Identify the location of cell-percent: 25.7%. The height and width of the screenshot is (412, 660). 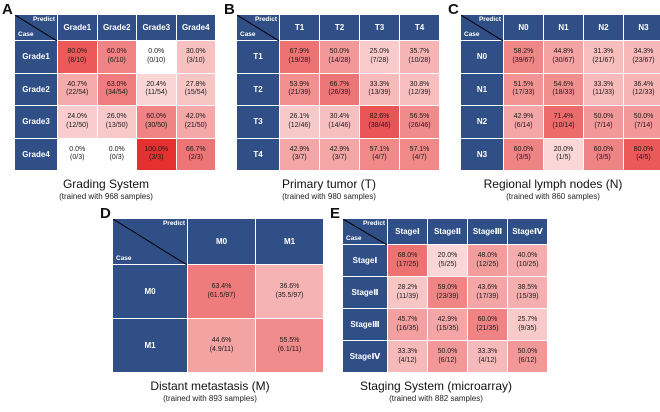
(527, 320).